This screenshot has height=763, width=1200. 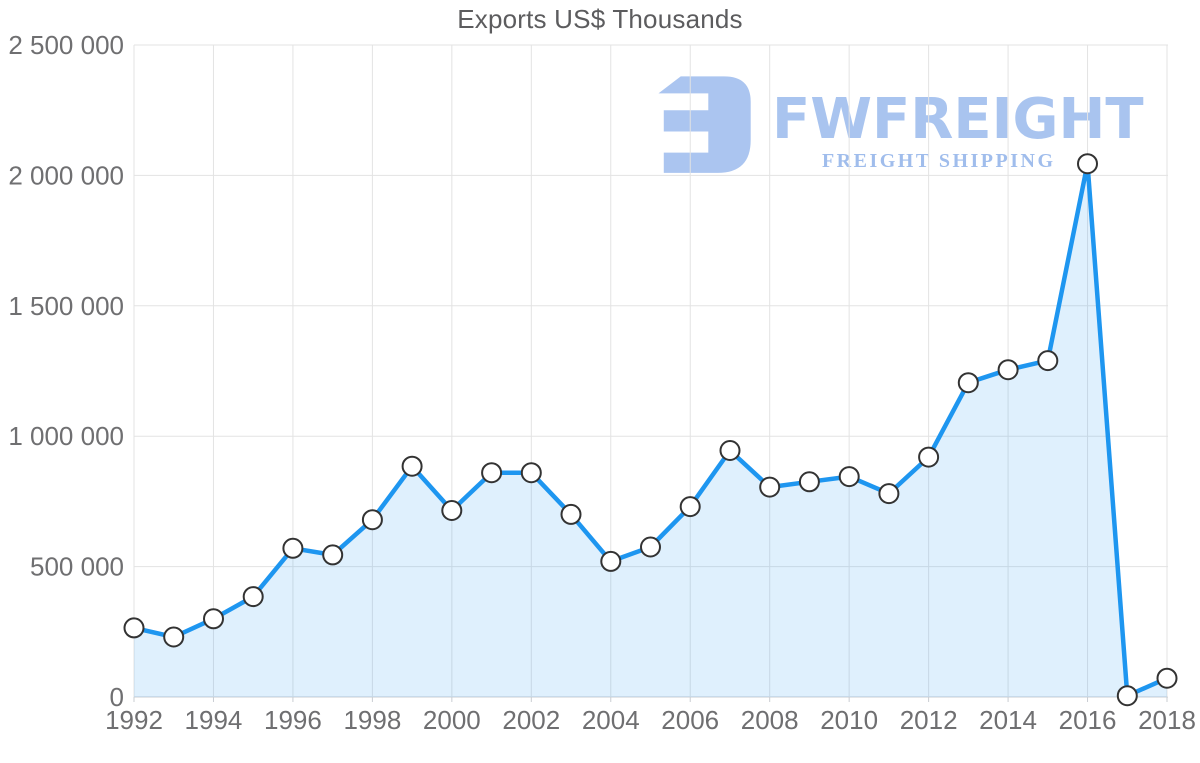 What do you see at coordinates (968, 383) in the screenshot?
I see `data-point-2013` at bounding box center [968, 383].